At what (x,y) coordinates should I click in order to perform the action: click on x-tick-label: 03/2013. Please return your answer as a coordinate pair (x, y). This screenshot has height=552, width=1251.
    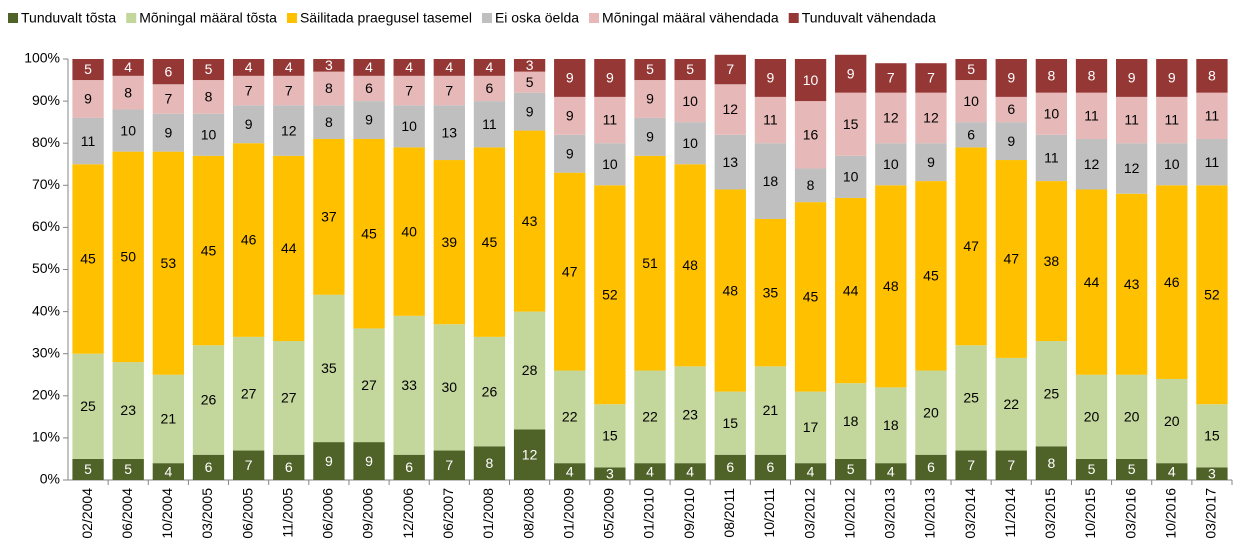
    Looking at the image, I should click on (890, 513).